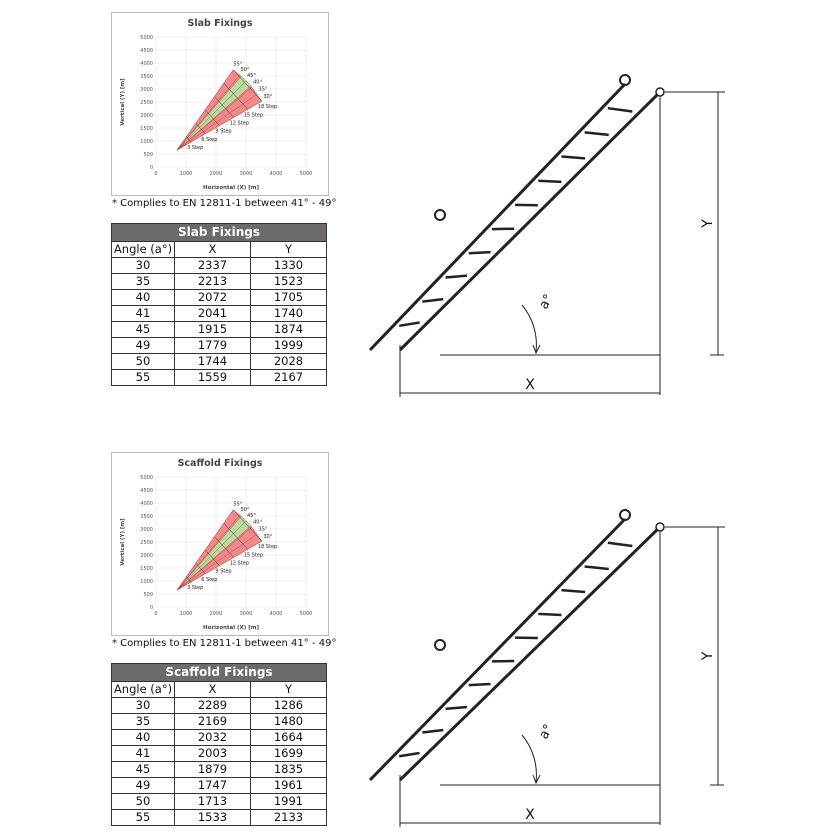 This screenshot has width=840, height=840. Describe the element at coordinates (146, 556) in the screenshot. I see `scaffold-y-tick-label: 2000` at that location.